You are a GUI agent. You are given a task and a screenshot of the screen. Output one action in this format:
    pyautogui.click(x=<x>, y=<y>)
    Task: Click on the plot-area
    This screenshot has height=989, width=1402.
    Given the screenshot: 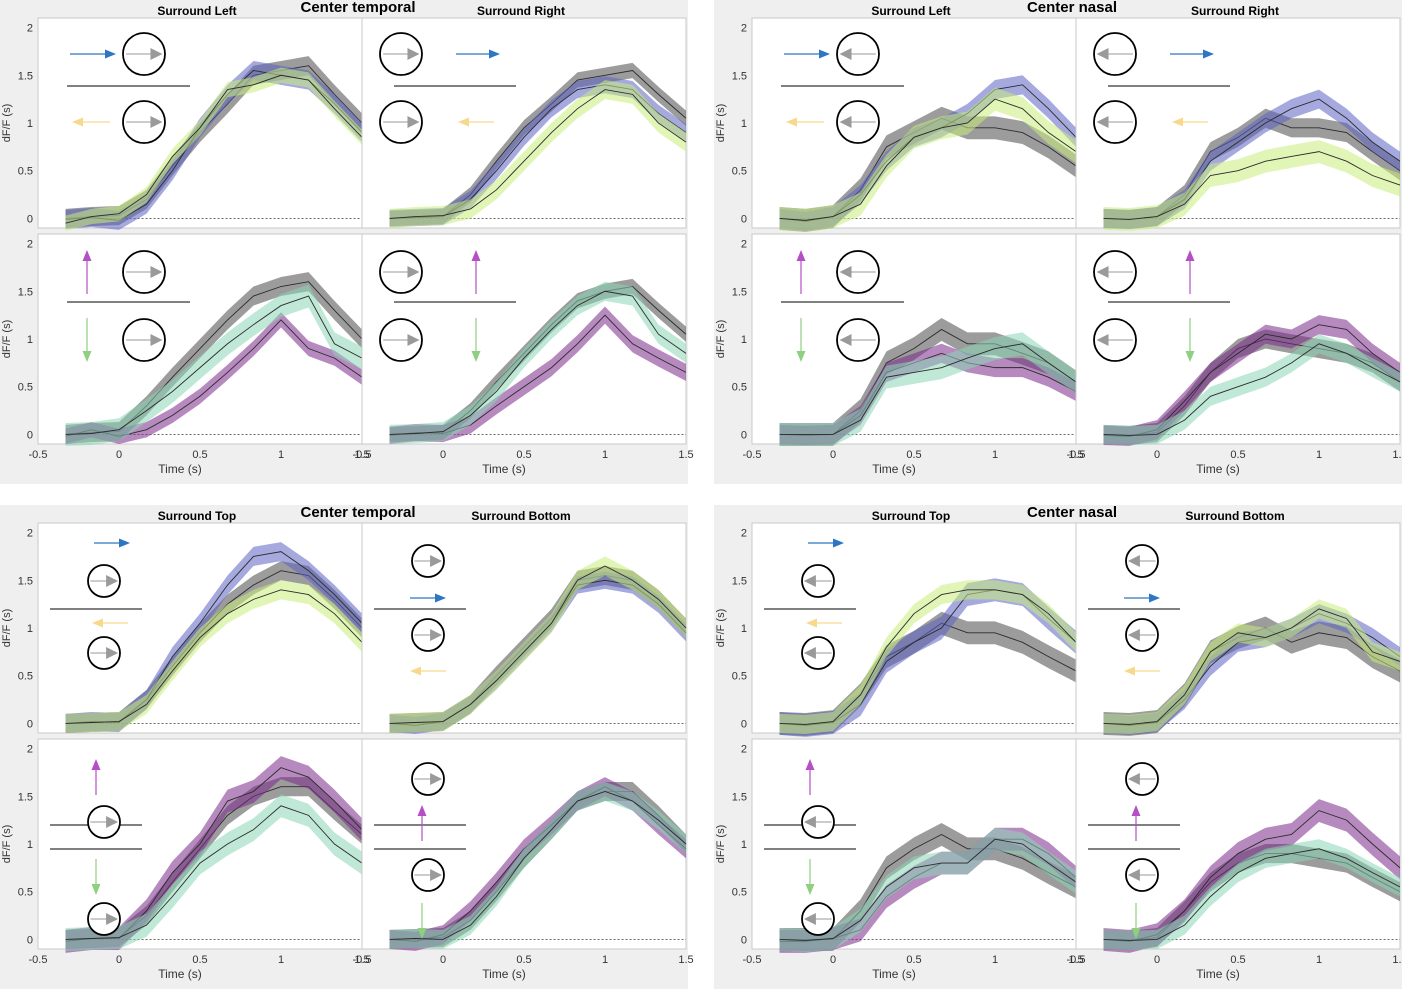 What is the action you would take?
    pyautogui.click(x=914, y=628)
    